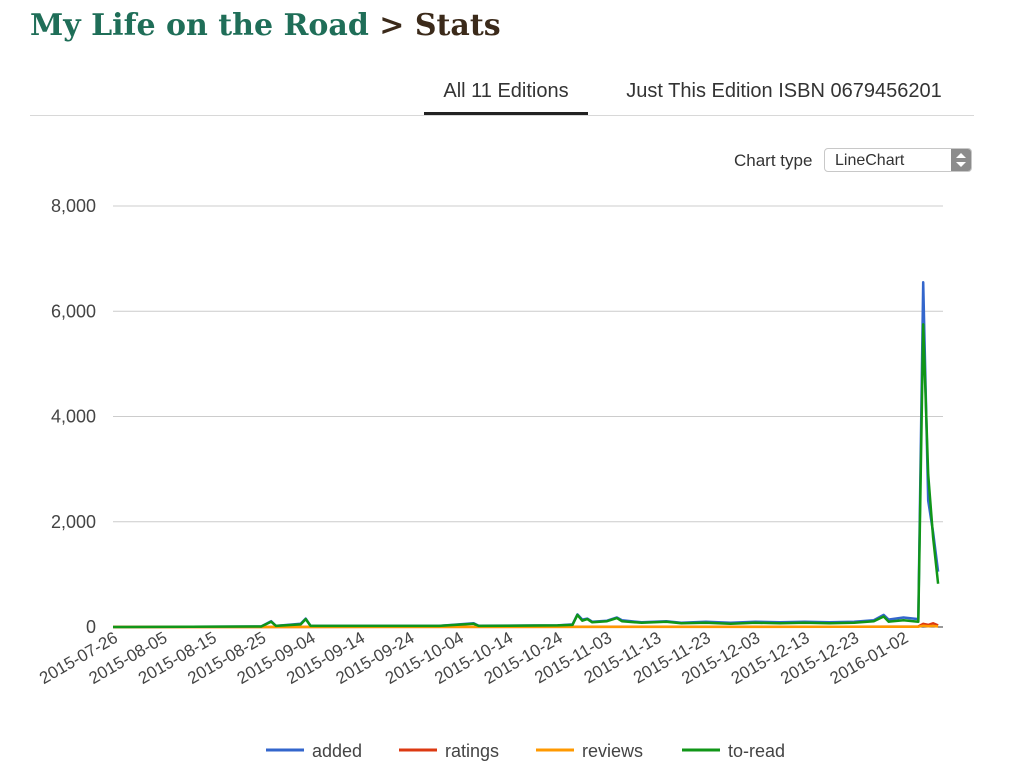 This screenshot has height=764, width=1024. I want to click on legend-label: ratings, so click(472, 751).